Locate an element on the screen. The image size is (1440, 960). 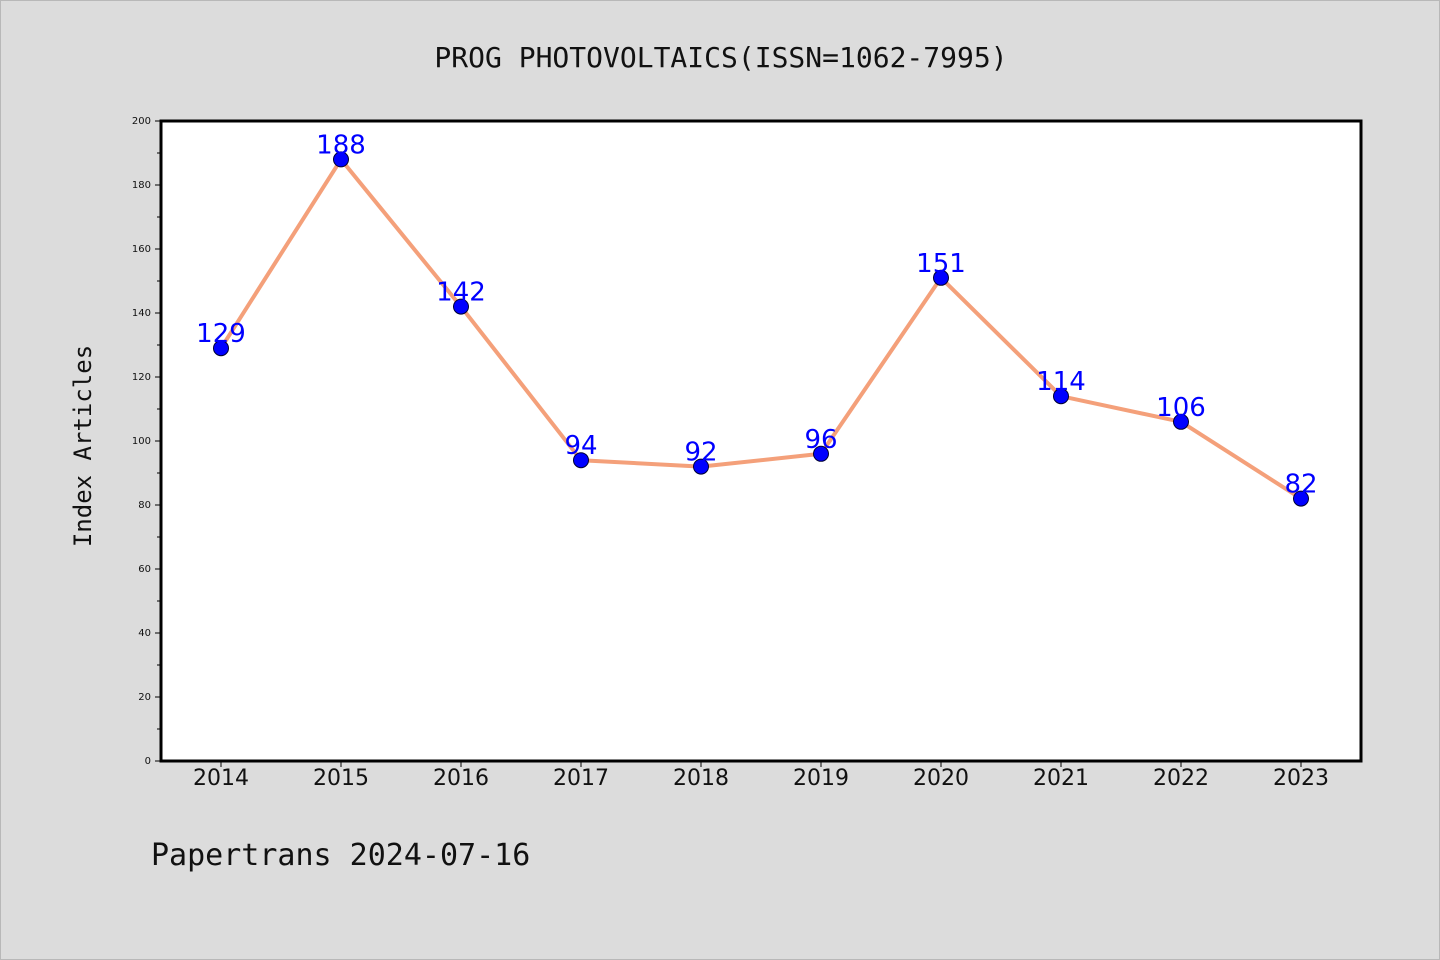
x-tick-label: 2019 is located at coordinates (821, 778).